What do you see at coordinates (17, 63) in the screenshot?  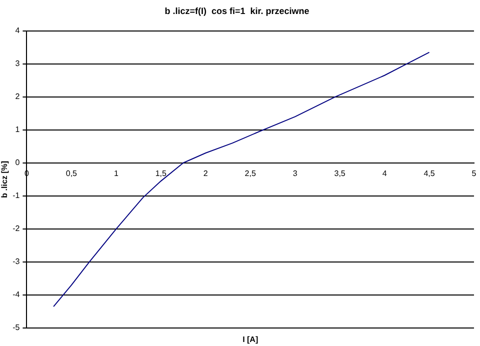 I see `y-tick-label: 3` at bounding box center [17, 63].